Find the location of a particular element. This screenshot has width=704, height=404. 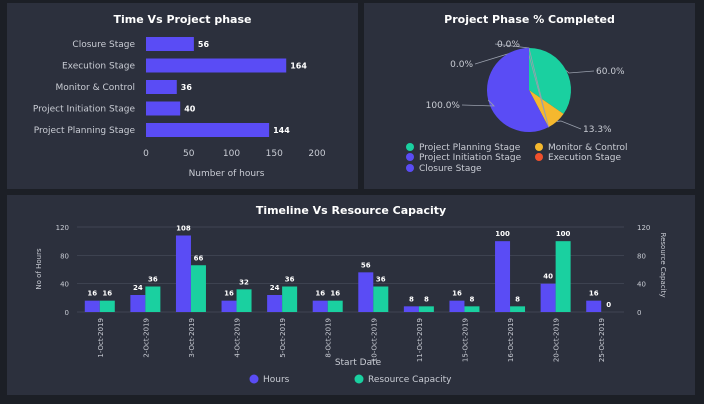

x-tick-label: 100 is located at coordinates (231, 154).